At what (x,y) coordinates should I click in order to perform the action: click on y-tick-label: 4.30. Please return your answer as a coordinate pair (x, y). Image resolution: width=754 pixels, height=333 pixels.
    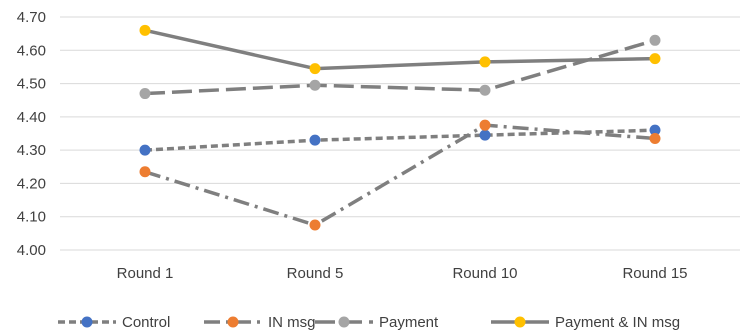
    Looking at the image, I should click on (31, 150).